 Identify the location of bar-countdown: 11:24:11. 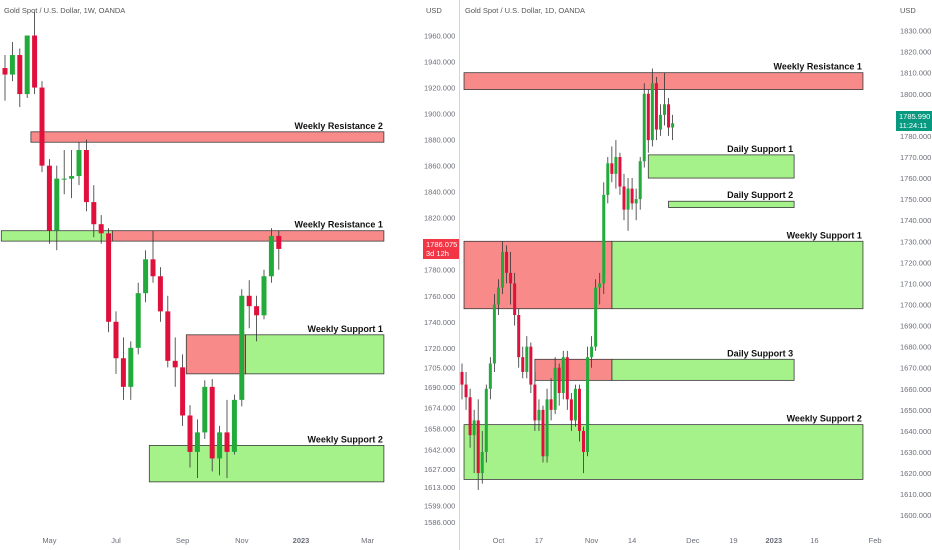
(913, 125).